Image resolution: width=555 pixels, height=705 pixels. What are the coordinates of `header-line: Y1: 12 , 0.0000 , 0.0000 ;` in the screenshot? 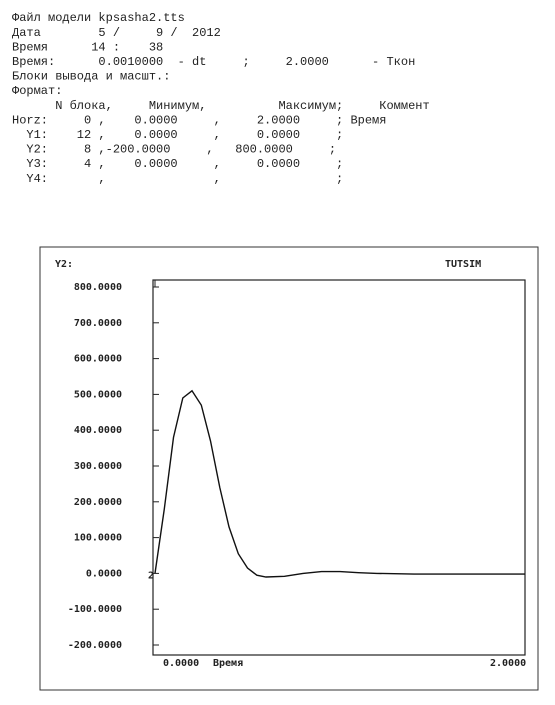 It's located at (177, 135).